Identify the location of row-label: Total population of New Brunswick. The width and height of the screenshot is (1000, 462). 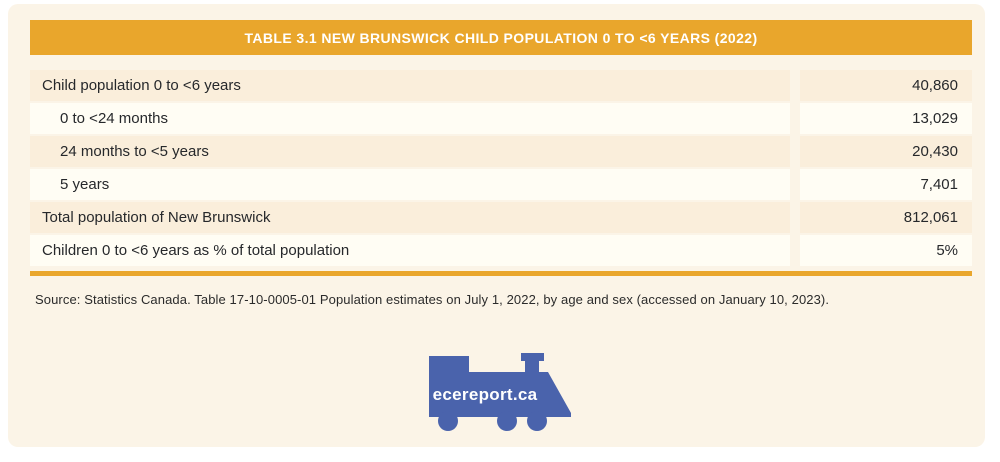
(410, 217).